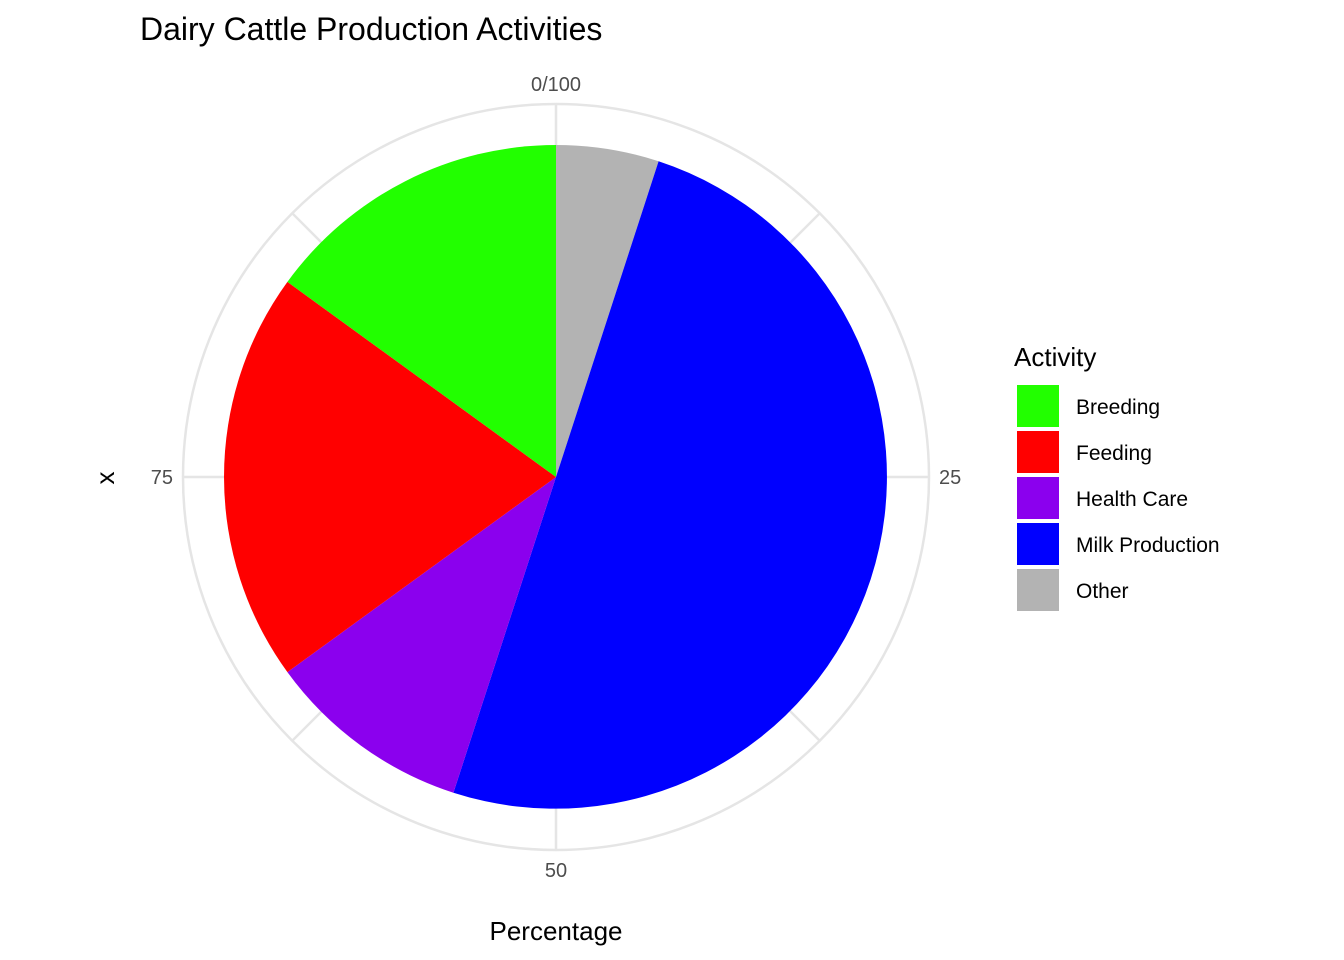 This screenshot has height=960, width=1344. What do you see at coordinates (371, 29) in the screenshot?
I see `chart-title: Dairy Cattle Production Activities` at bounding box center [371, 29].